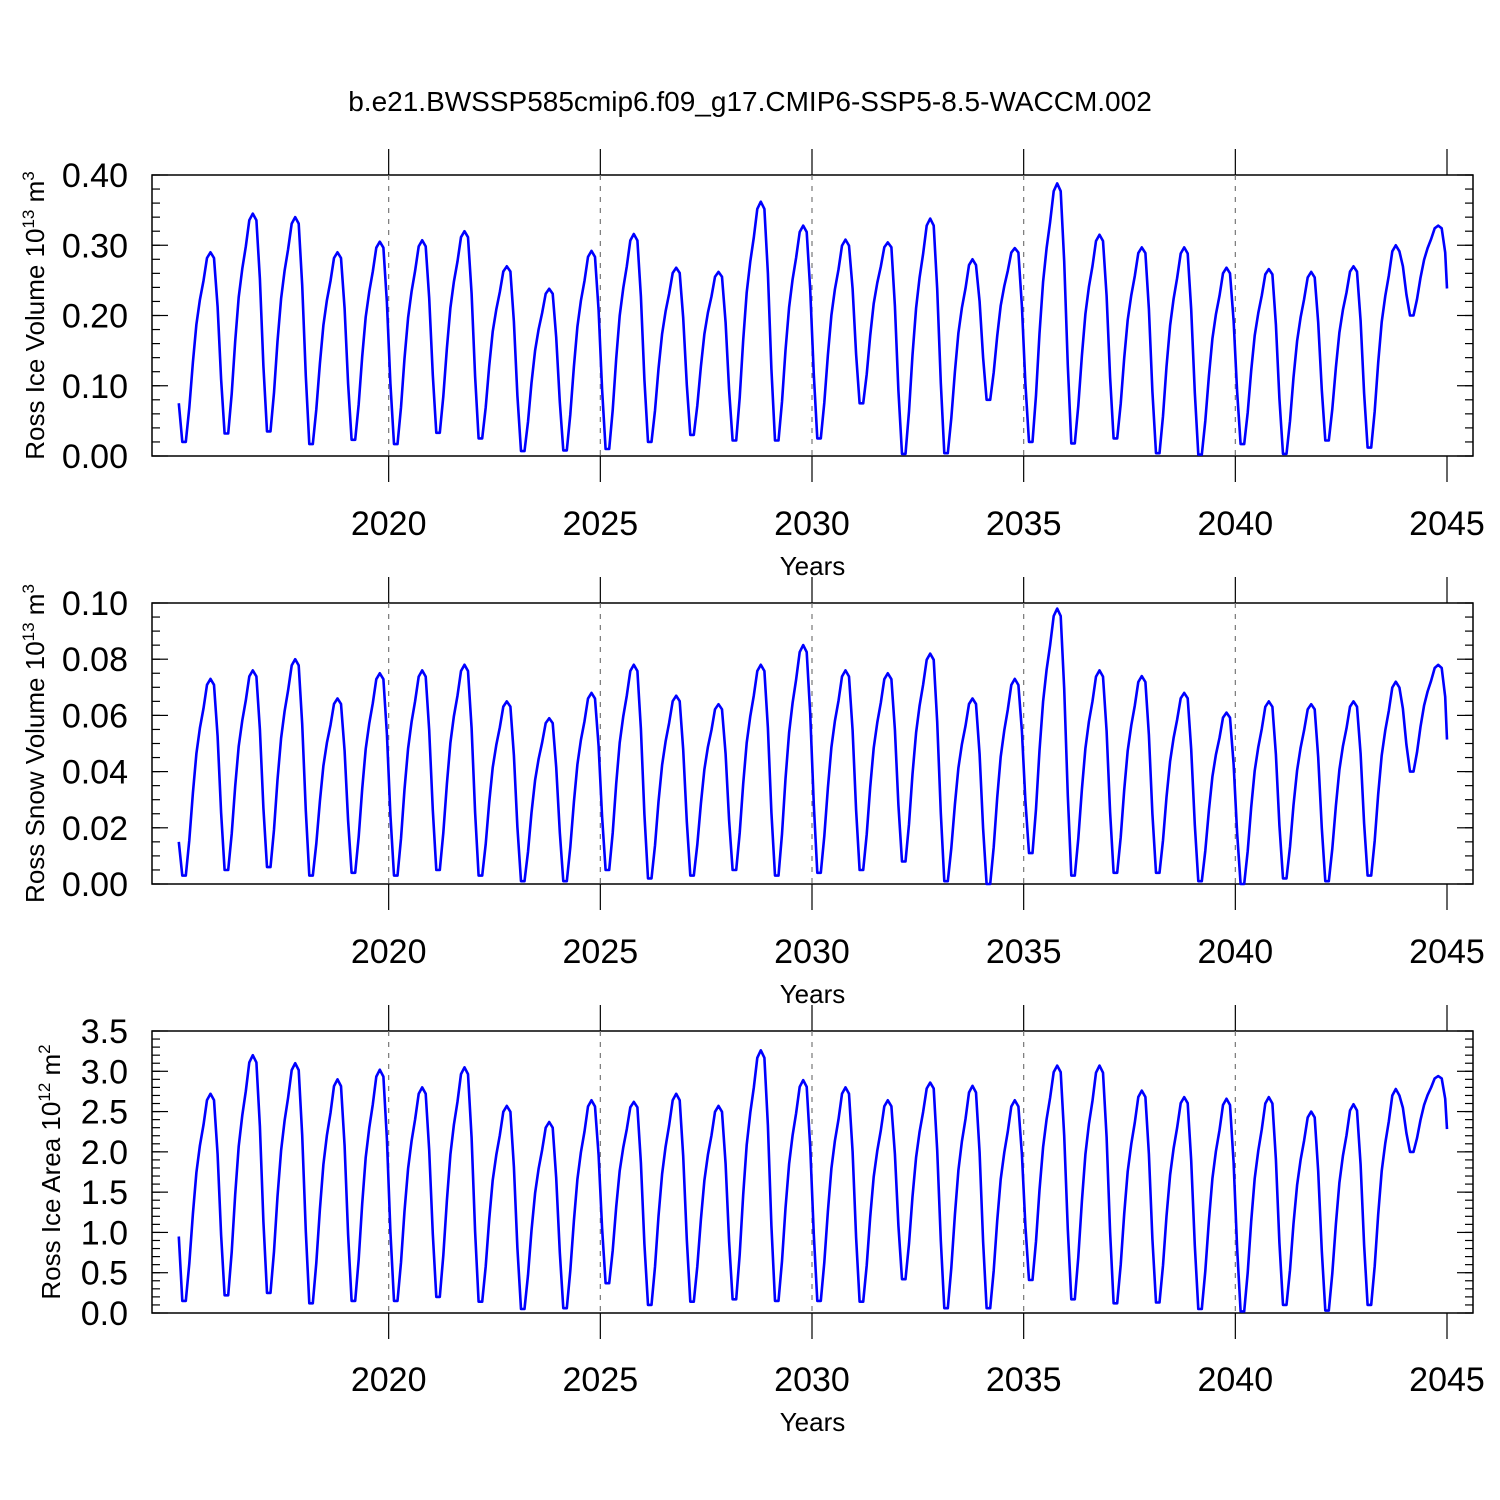  What do you see at coordinates (51, 1201) in the screenshot?
I see `y-axis-title-main: Ross Ice Area 10` at bounding box center [51, 1201].